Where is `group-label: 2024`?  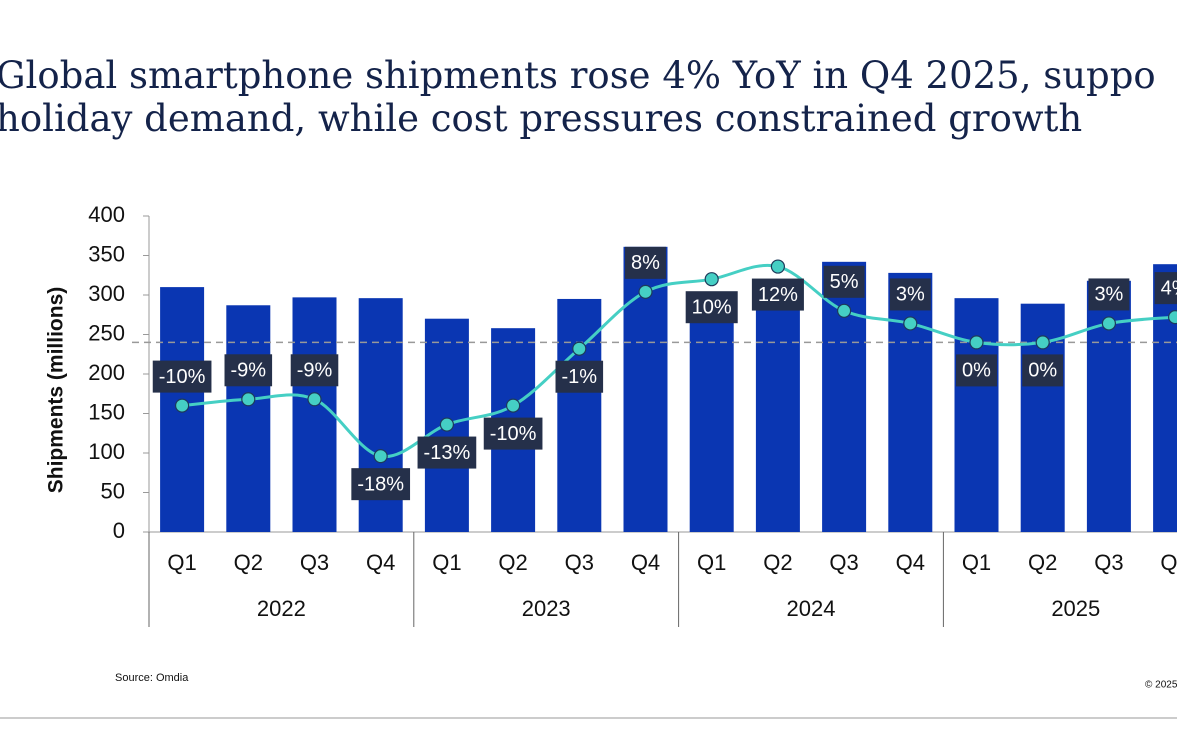 group-label: 2024 is located at coordinates (811, 608).